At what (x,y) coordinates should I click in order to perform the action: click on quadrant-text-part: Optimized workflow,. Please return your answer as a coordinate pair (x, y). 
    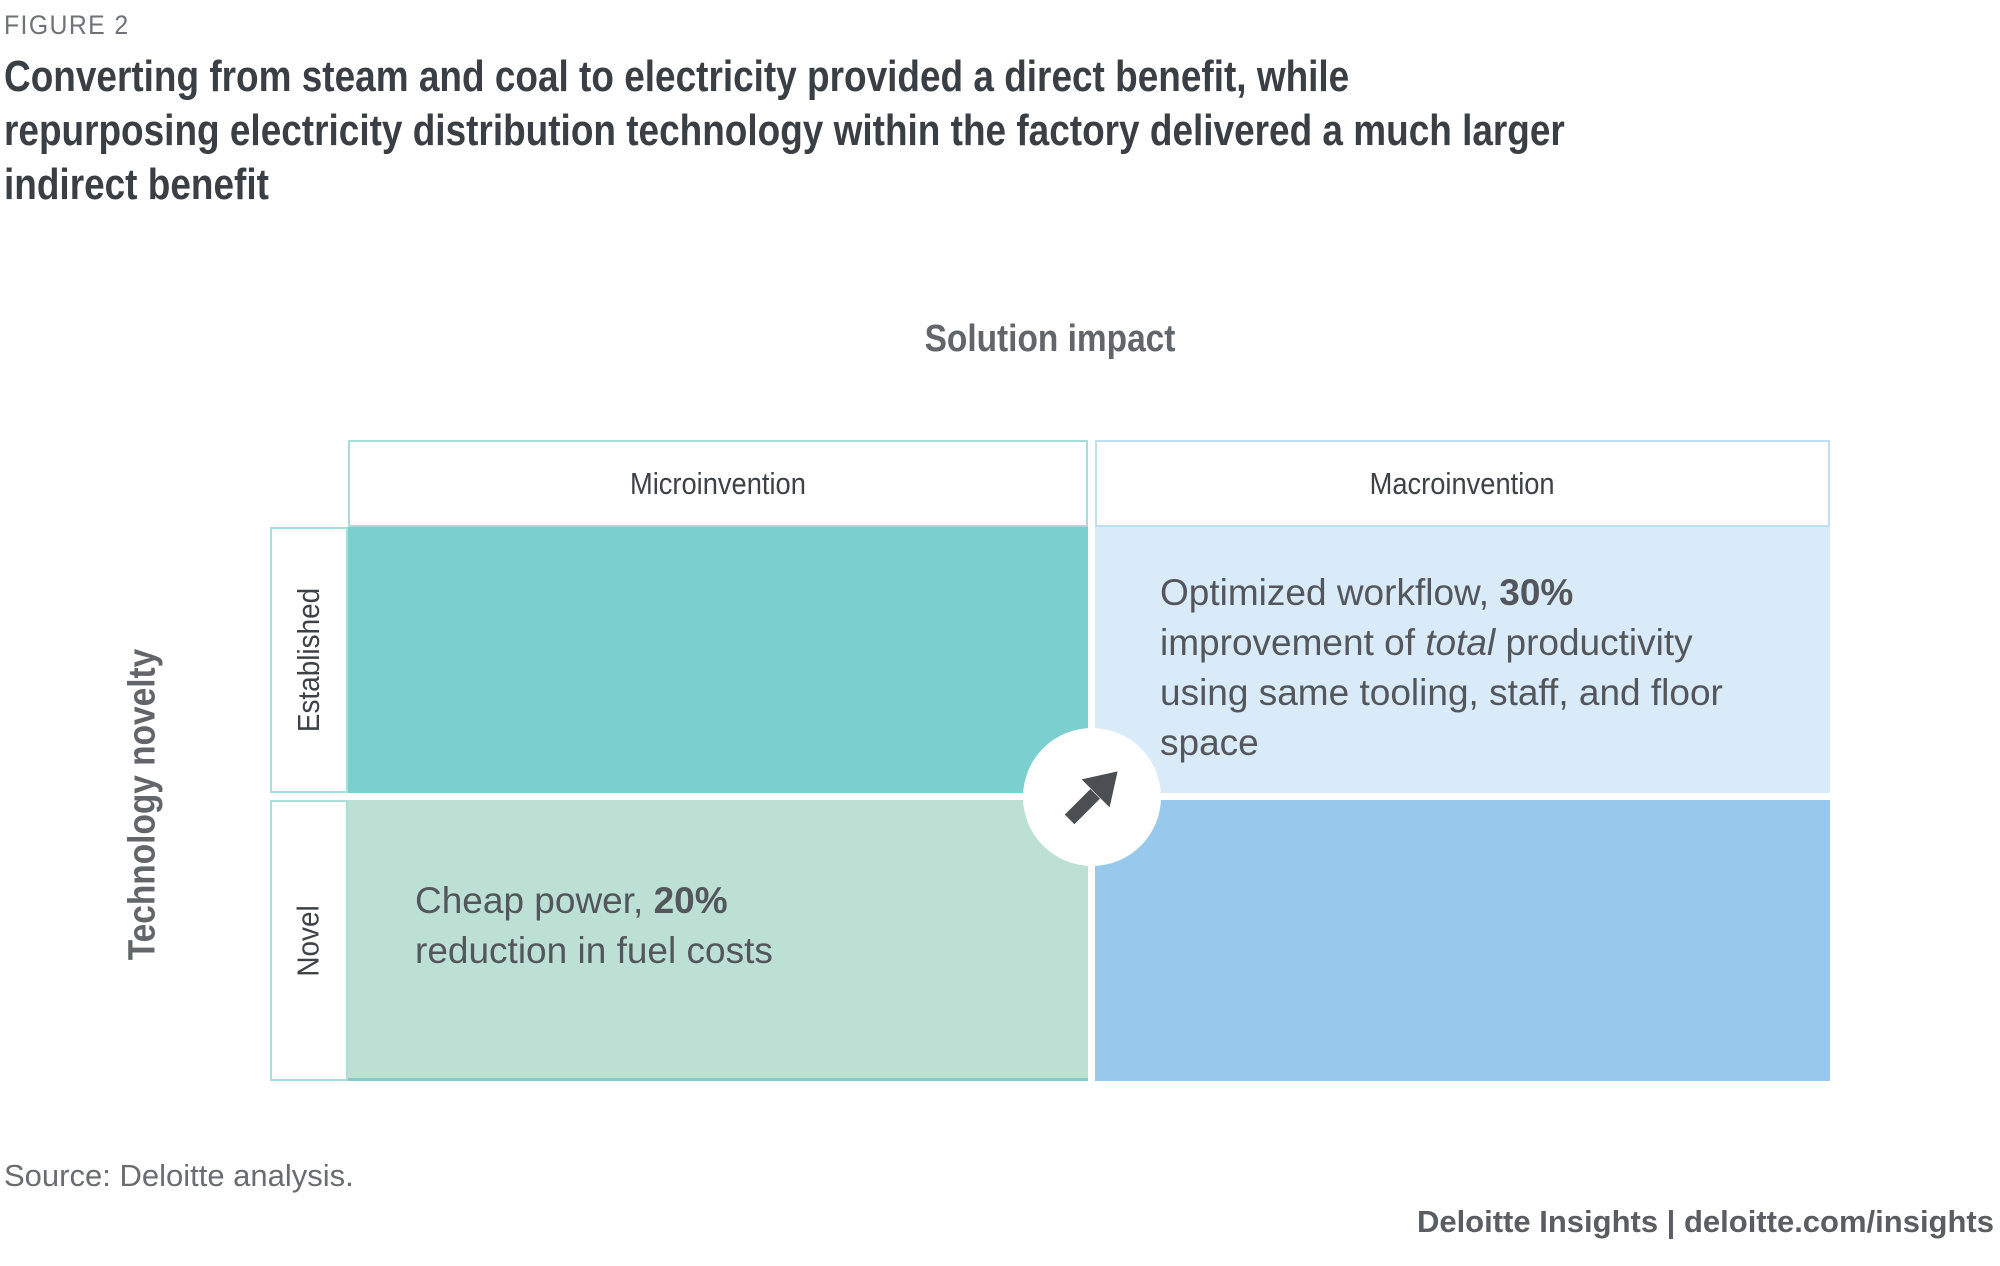
    Looking at the image, I should click on (1330, 592).